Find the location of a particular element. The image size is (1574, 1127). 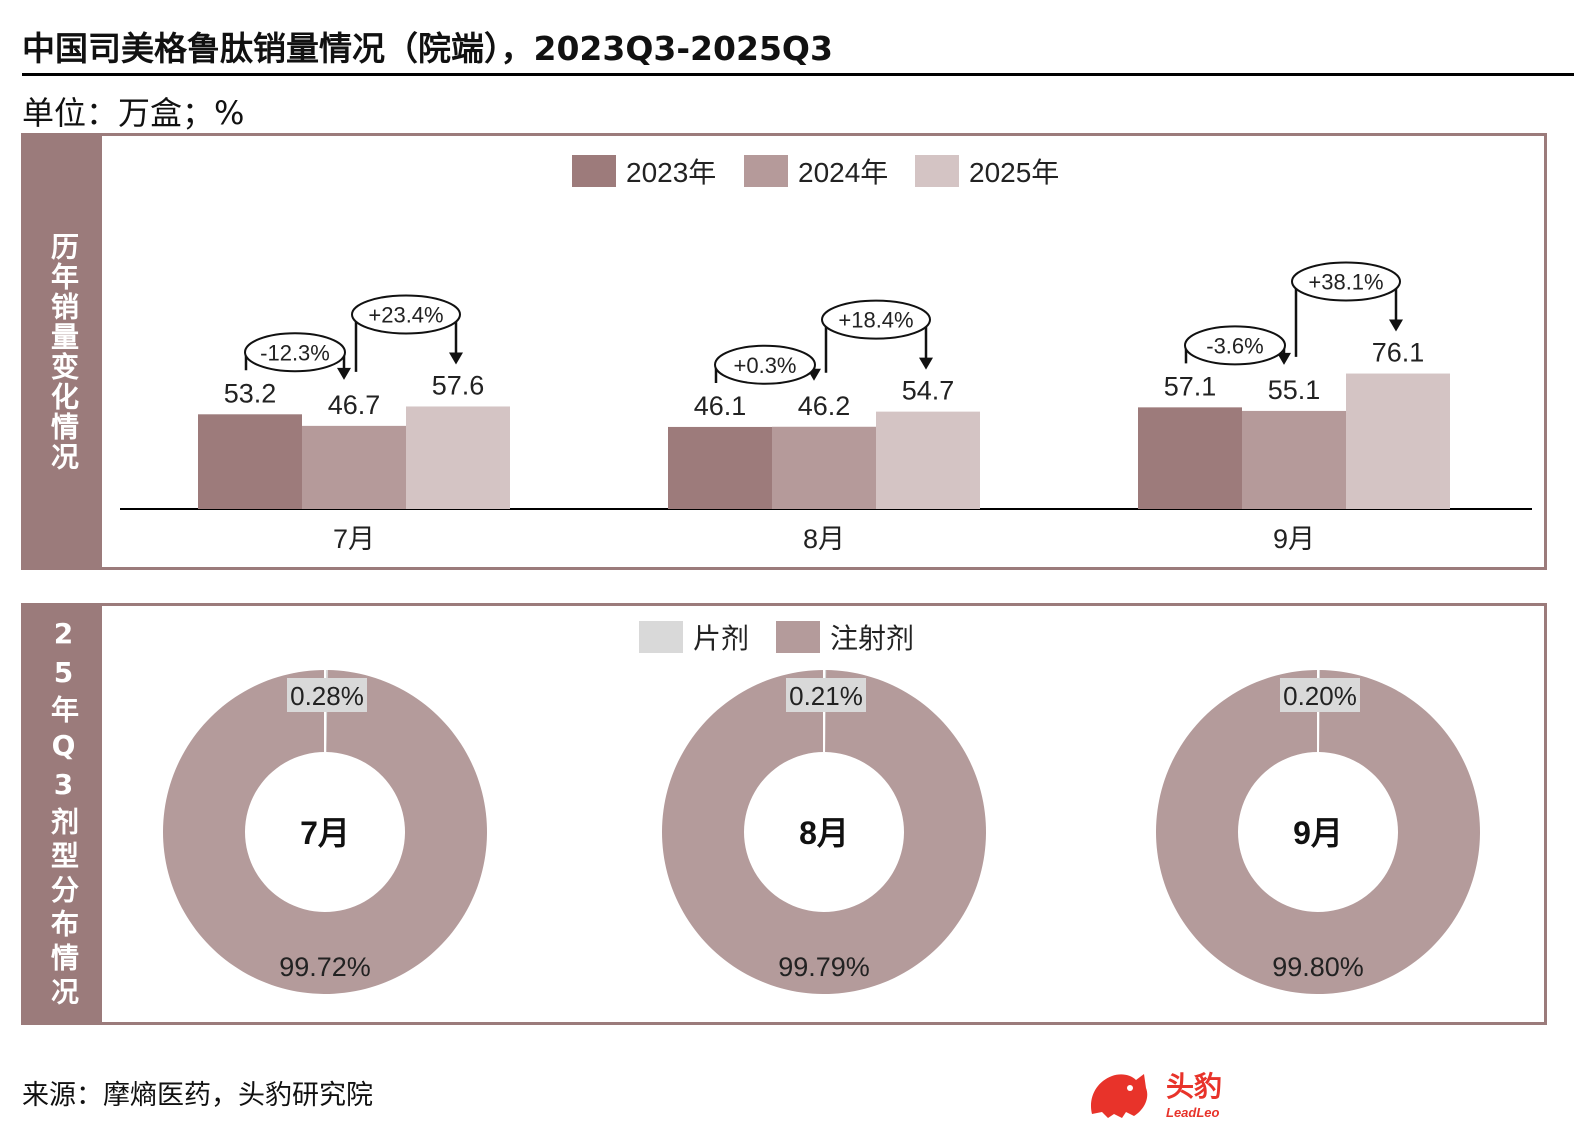

tablet-share-label: 0.20% is located at coordinates (1320, 696).